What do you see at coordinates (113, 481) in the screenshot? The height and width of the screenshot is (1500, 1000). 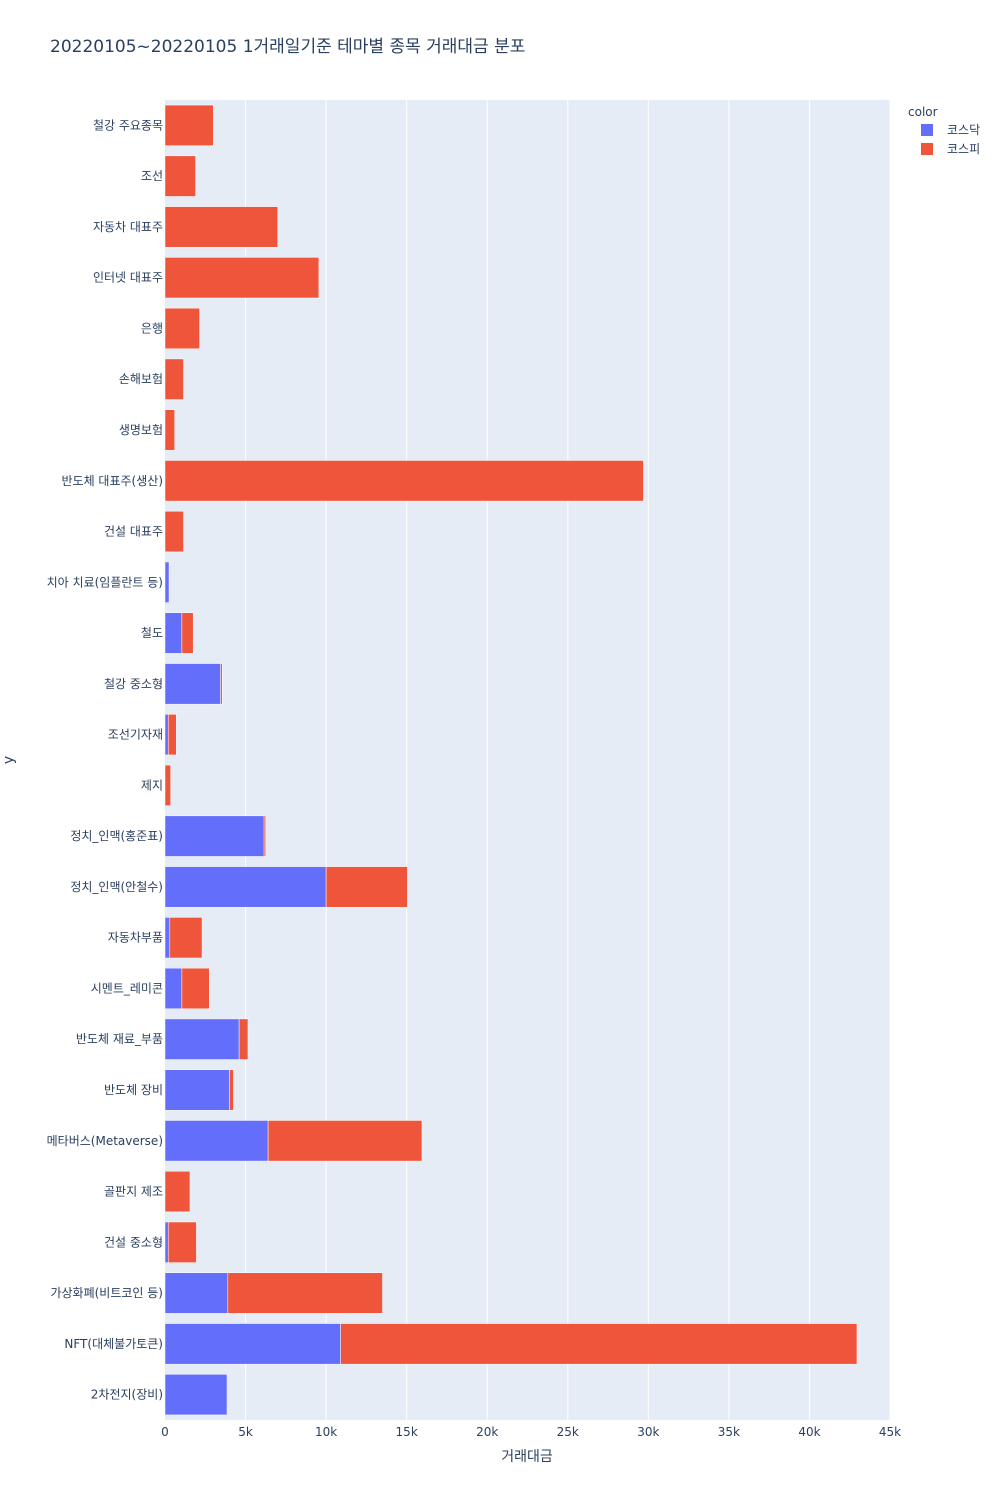 I see `y-tick-label-7: 반도체 대표주(생산)` at bounding box center [113, 481].